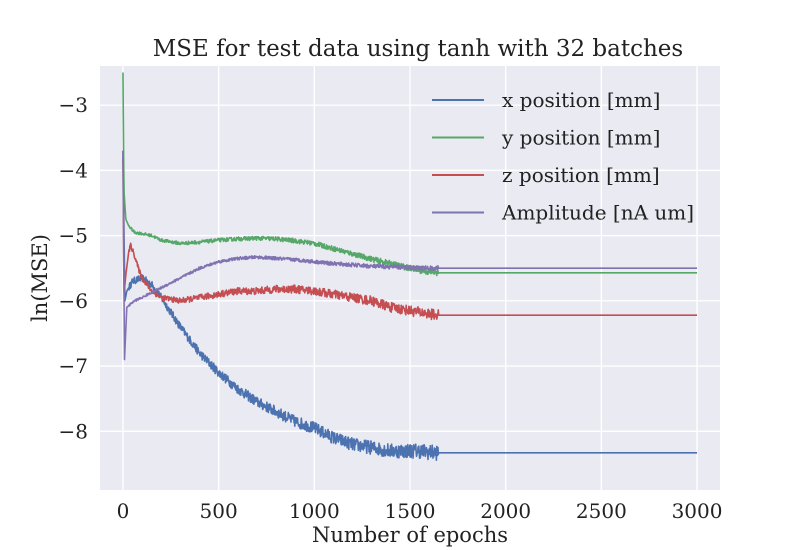  I want to click on x-tick-label: 2500, so click(601, 511).